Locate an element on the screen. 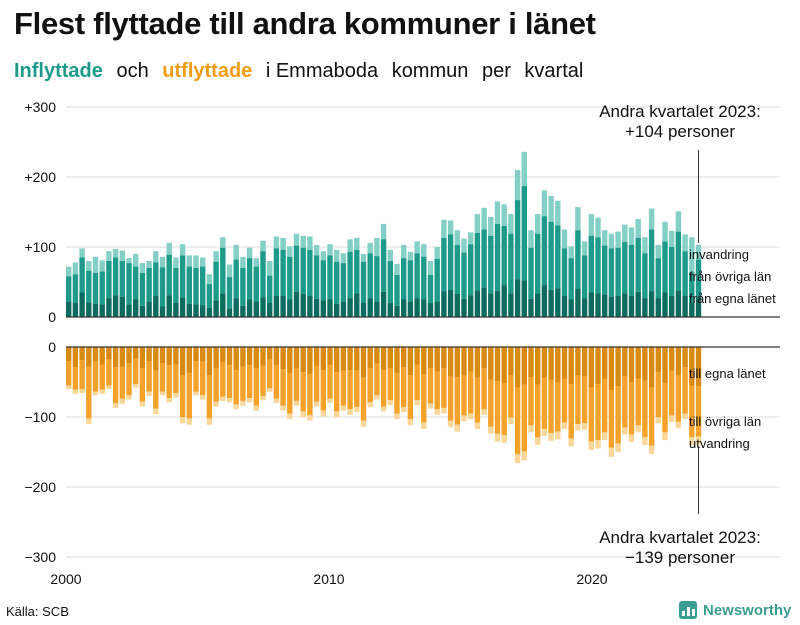 The height and width of the screenshot is (625, 800). series-label-ovriga-in: från övriga län is located at coordinates (730, 276).